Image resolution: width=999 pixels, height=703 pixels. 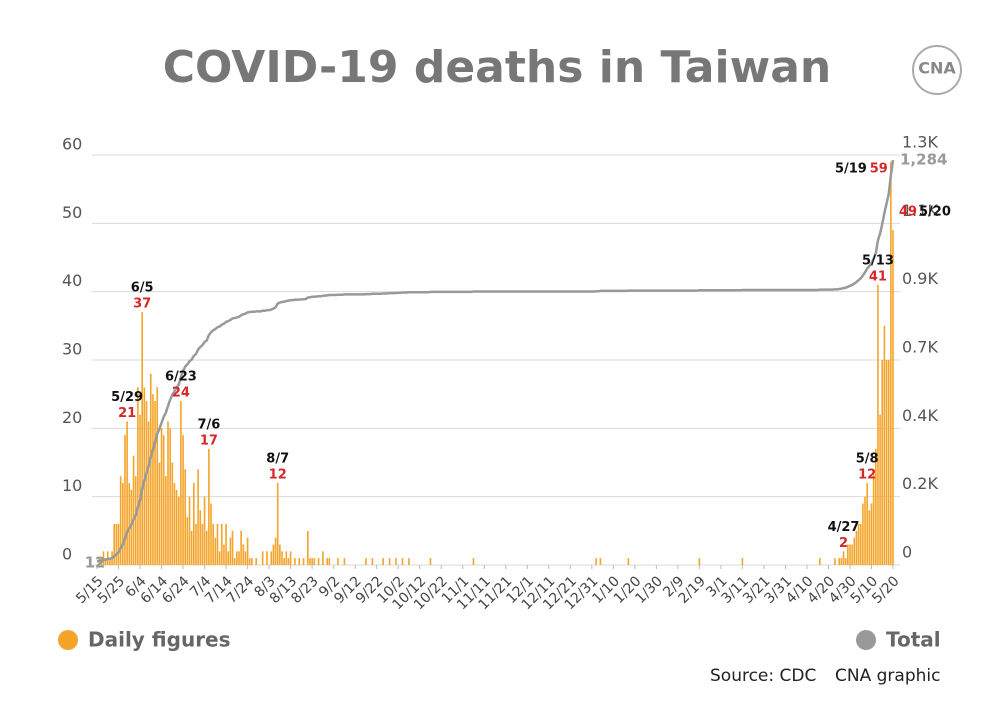 I want to click on y-tick-label: 20, so click(x=72, y=417).